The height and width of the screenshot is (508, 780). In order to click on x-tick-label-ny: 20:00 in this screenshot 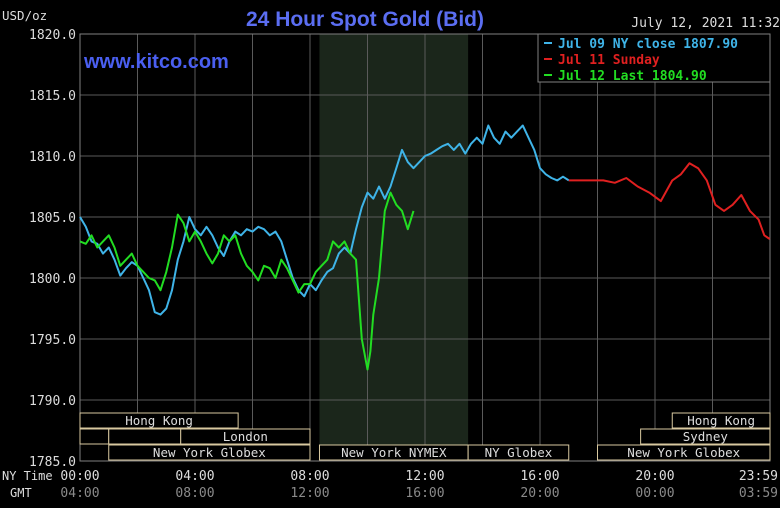, I will do `click(654, 476)`.